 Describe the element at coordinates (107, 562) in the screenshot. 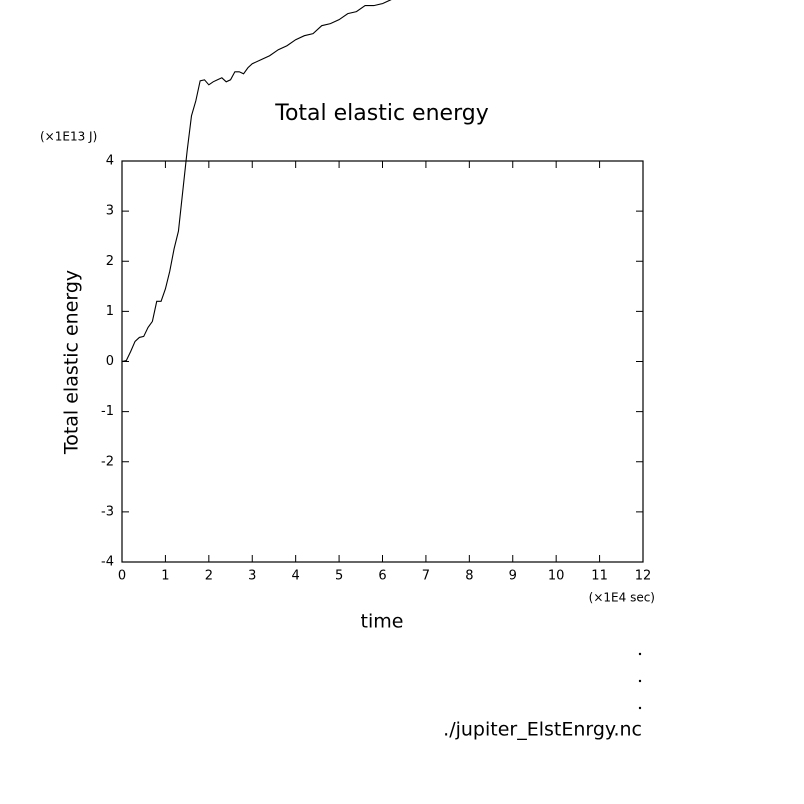

I see `y-tick-label: -4` at that location.